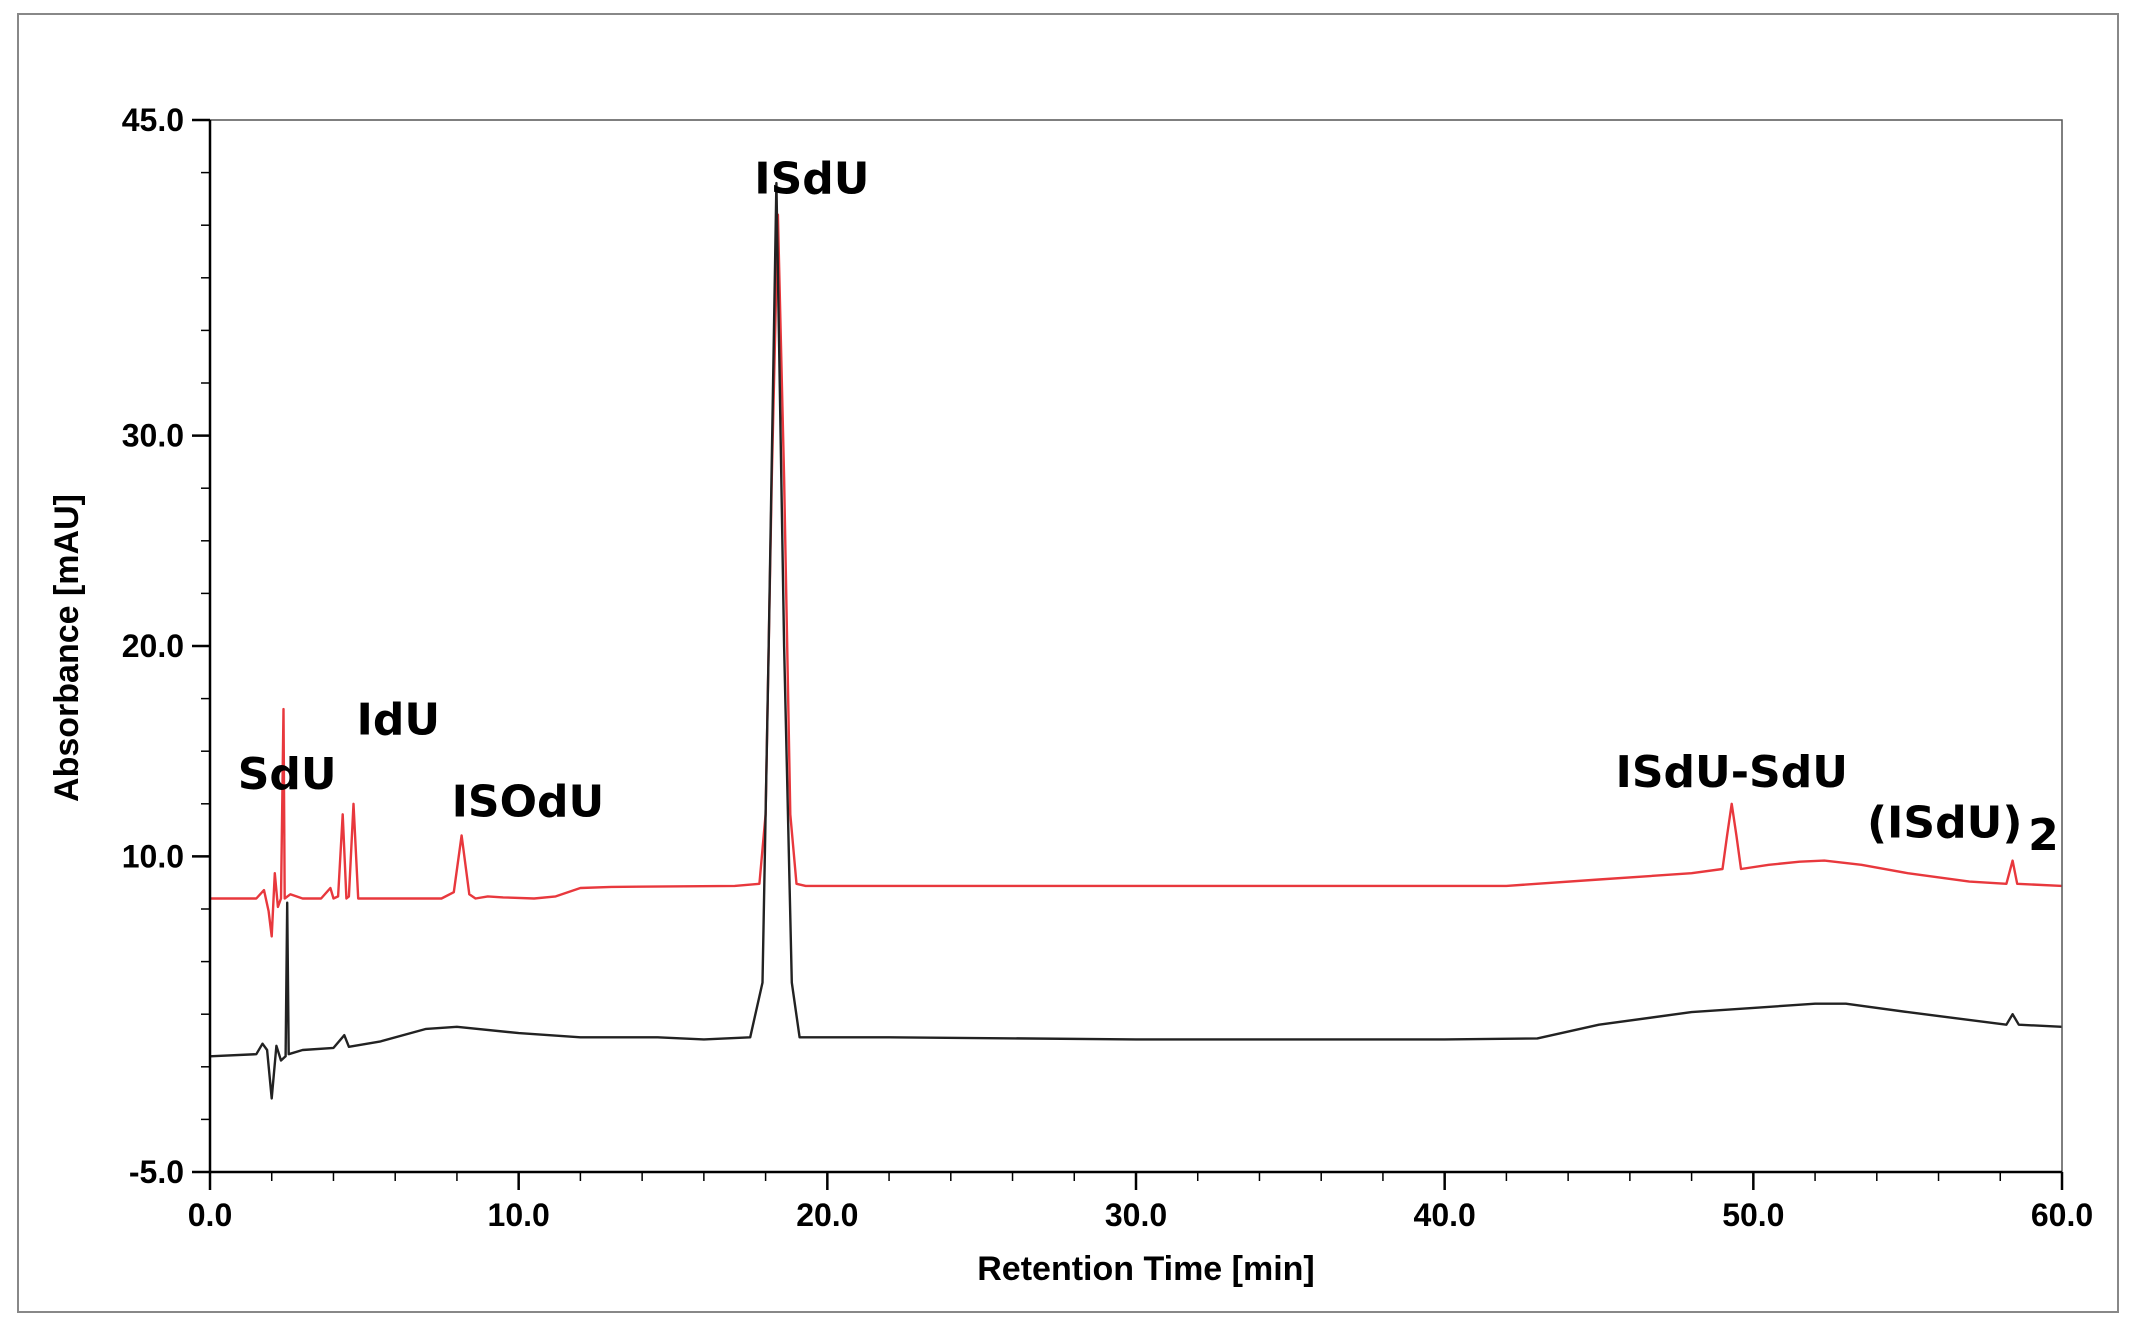  I want to click on peak-label: ISOdU, so click(528, 801).